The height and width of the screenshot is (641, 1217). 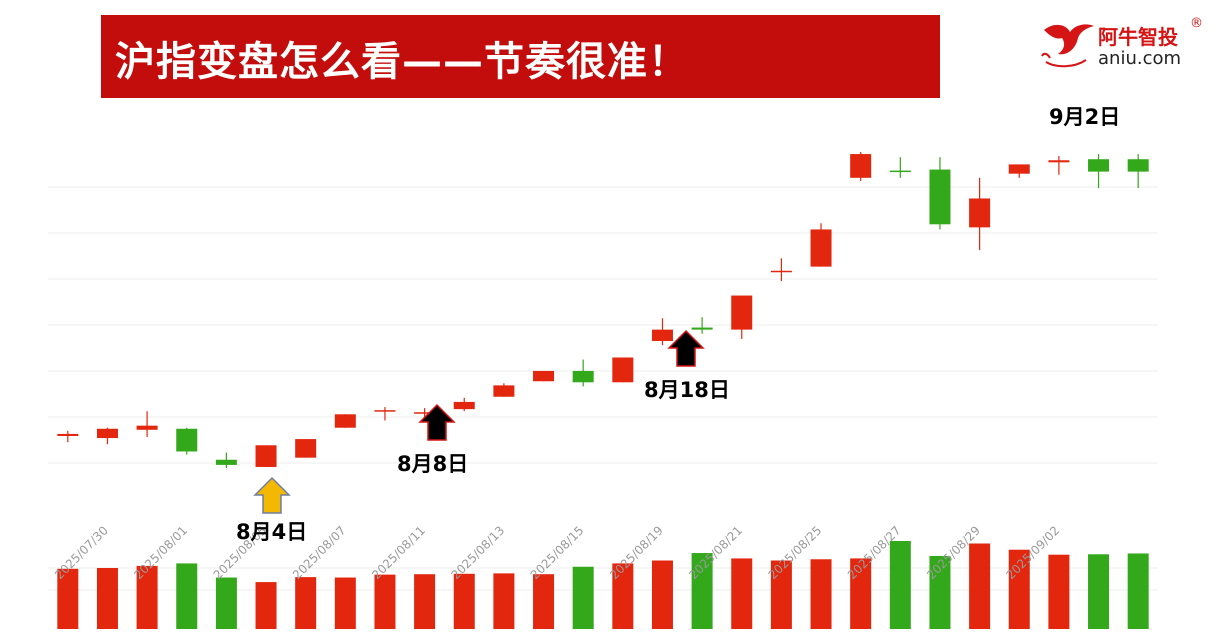 What do you see at coordinates (687, 390) in the screenshot?
I see `annotation-label: 8月18日` at bounding box center [687, 390].